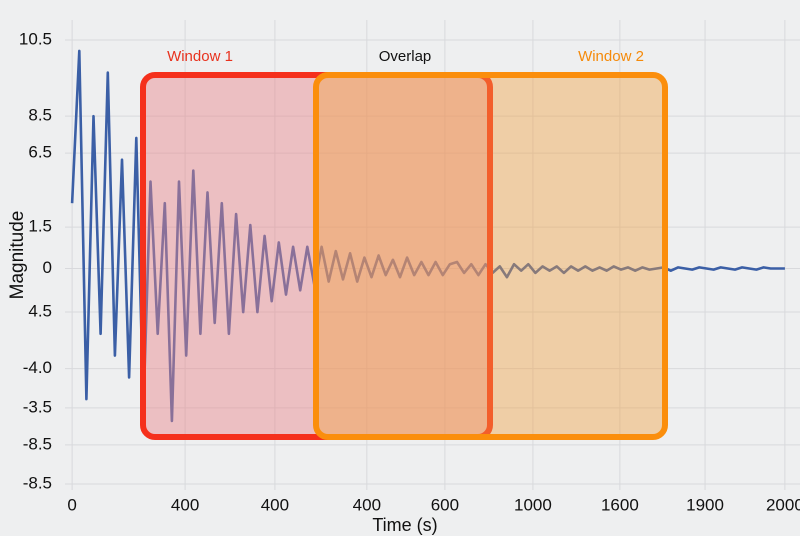 The height and width of the screenshot is (536, 800). Describe the element at coordinates (37, 367) in the screenshot. I see `y-tick-label: -4.0` at that location.